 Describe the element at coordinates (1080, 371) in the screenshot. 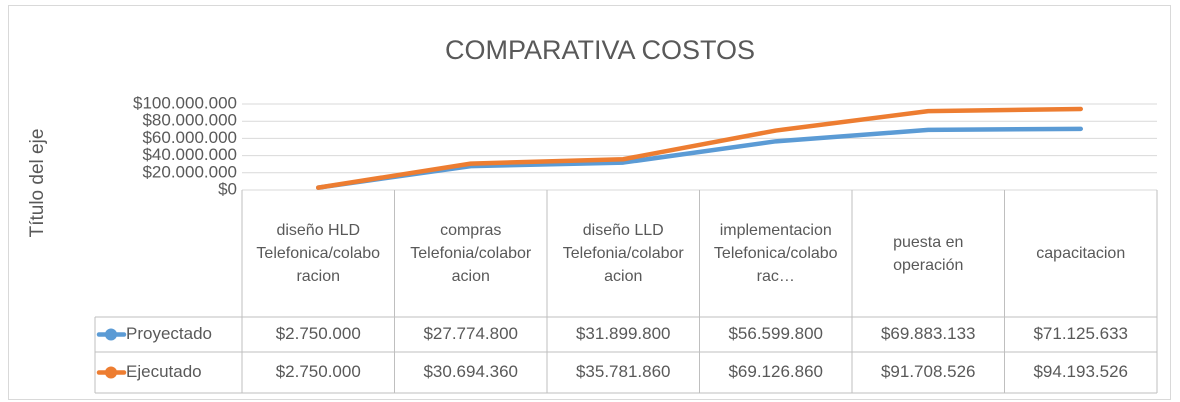

I see `table-value: $94.193.526` at that location.